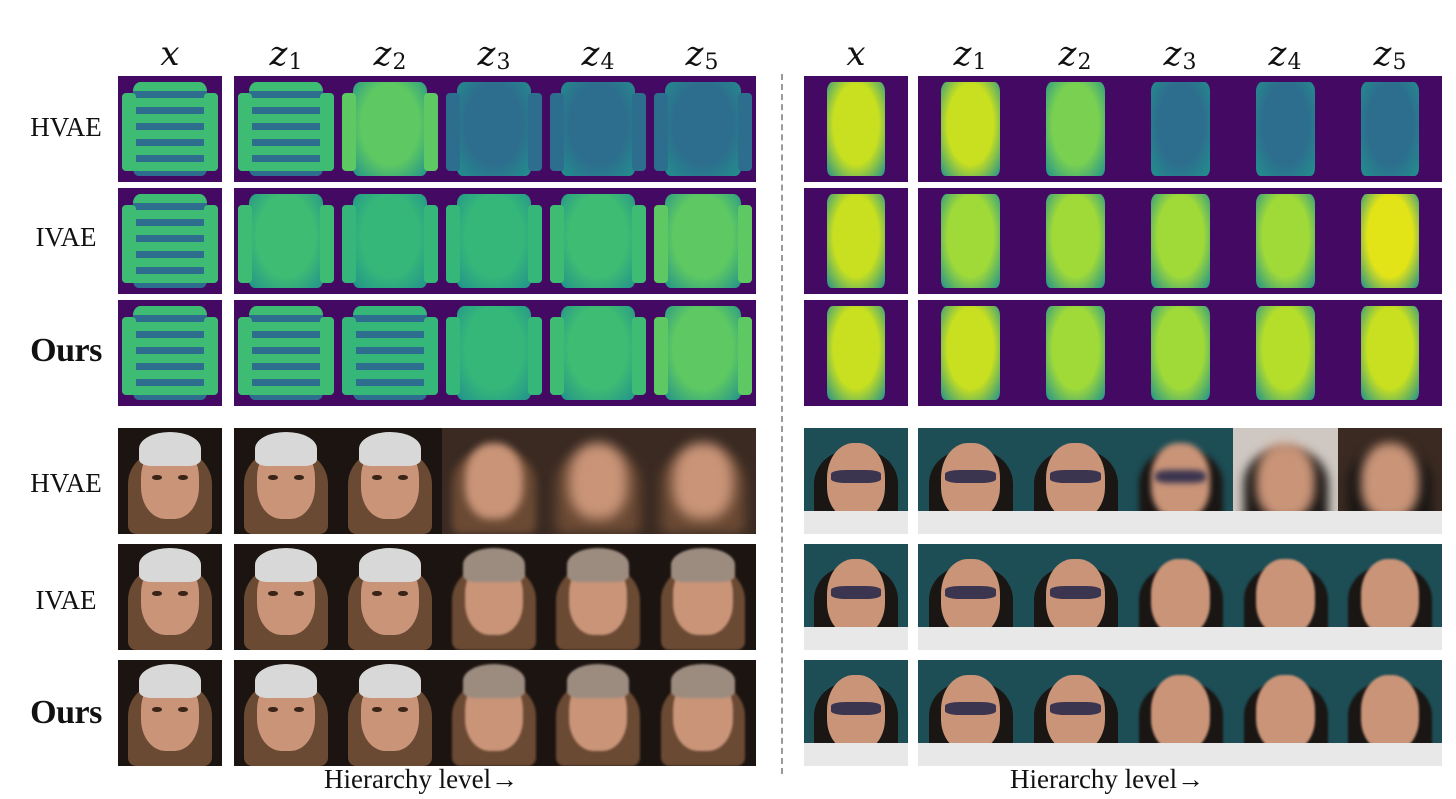 The image size is (1456, 799). Describe the element at coordinates (494, 597) in the screenshot. I see `face-left-ivae-col3` at that location.